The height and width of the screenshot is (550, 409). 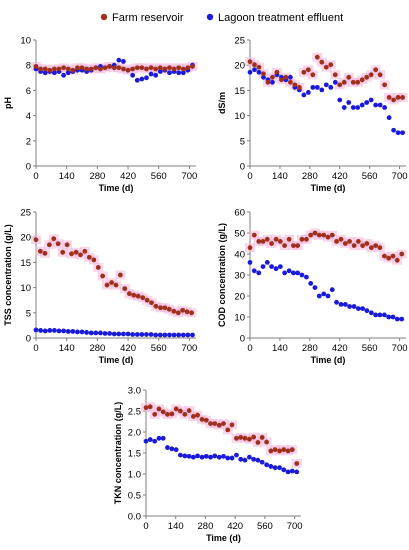 I want to click on x-tick-label: 140, so click(x=67, y=348).